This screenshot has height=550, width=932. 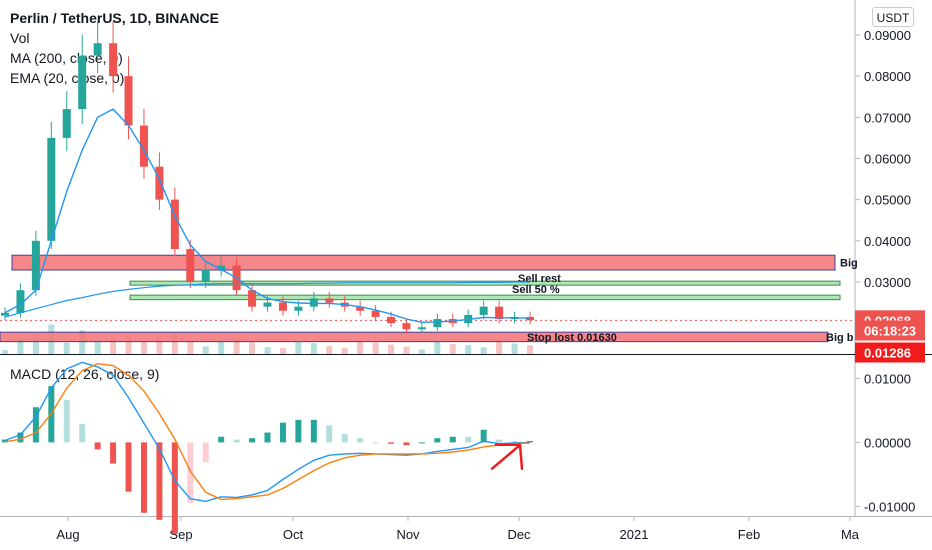 I want to click on price-tick-label: 0.06000, so click(x=887, y=158).